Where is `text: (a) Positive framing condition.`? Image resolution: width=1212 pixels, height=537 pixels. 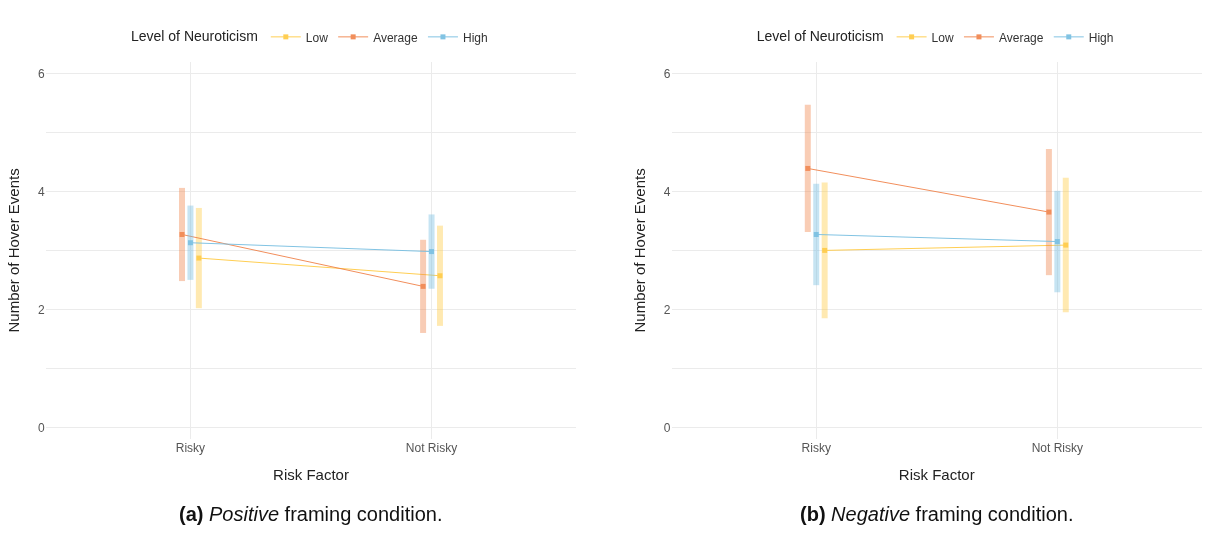 text: (a) Positive framing condition. is located at coordinates (311, 514).